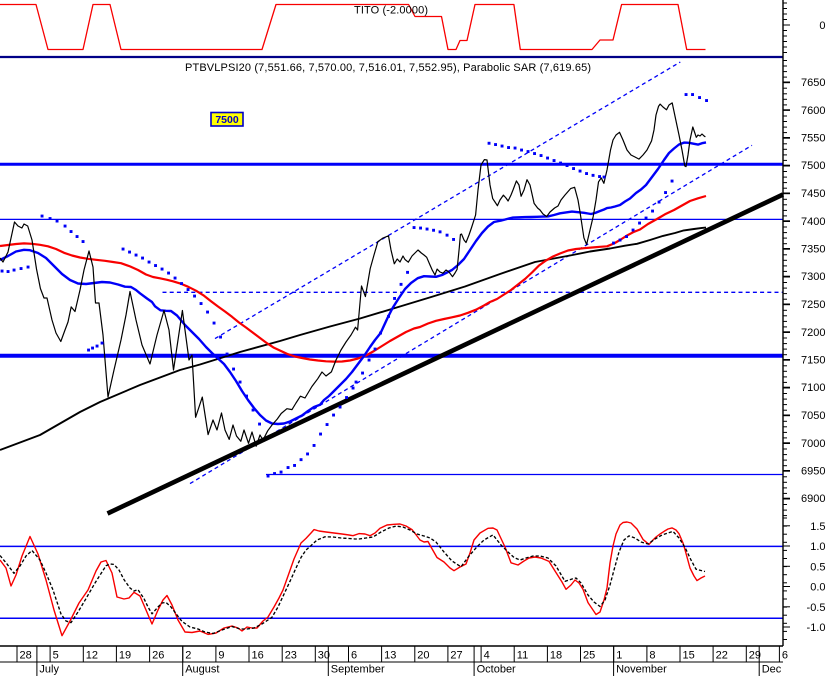 Image resolution: width=829 pixels, height=681 pixels. What do you see at coordinates (813, 416) in the screenshot?
I see `svg-text: 7050` at bounding box center [813, 416].